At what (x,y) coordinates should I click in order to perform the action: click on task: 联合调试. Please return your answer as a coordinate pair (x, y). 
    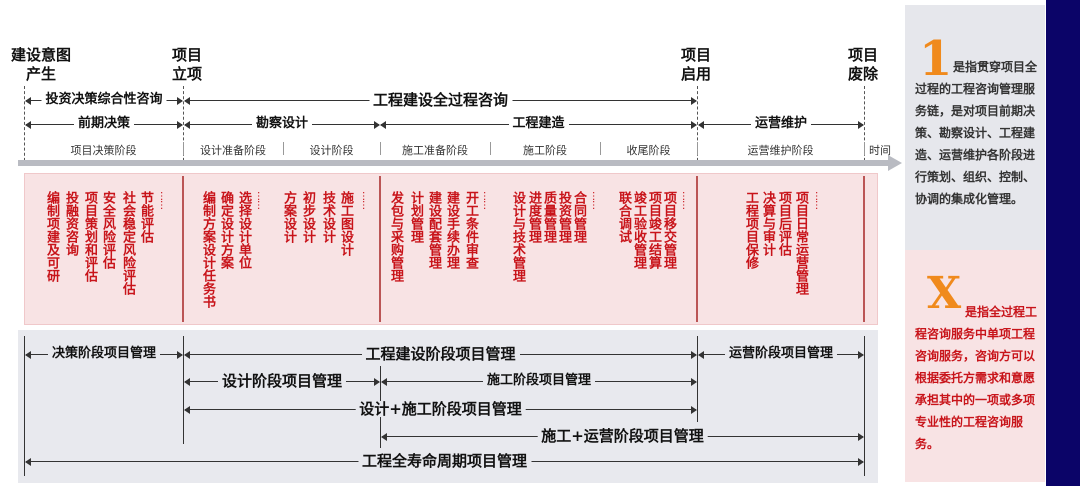
    Looking at the image, I should click on (623, 217).